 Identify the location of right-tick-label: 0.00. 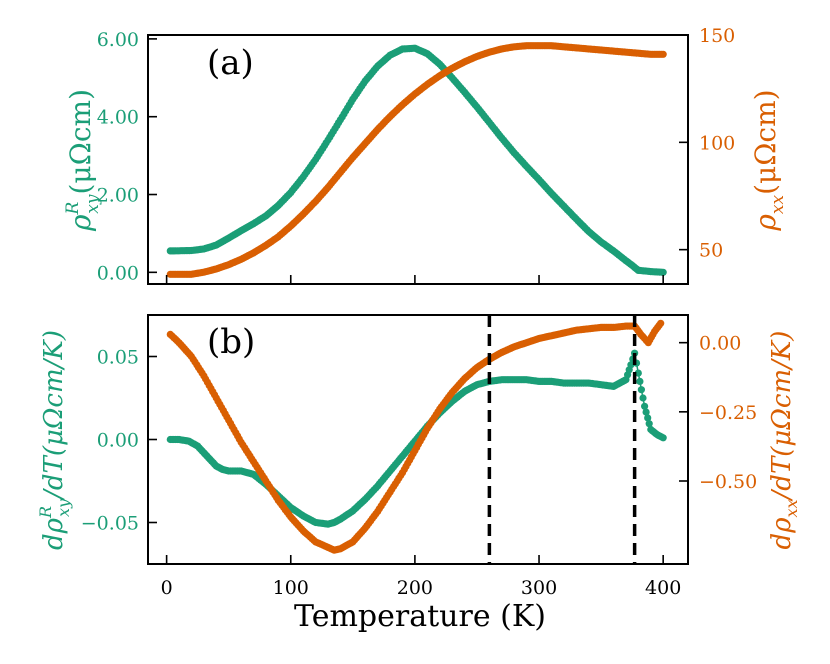
(720, 344).